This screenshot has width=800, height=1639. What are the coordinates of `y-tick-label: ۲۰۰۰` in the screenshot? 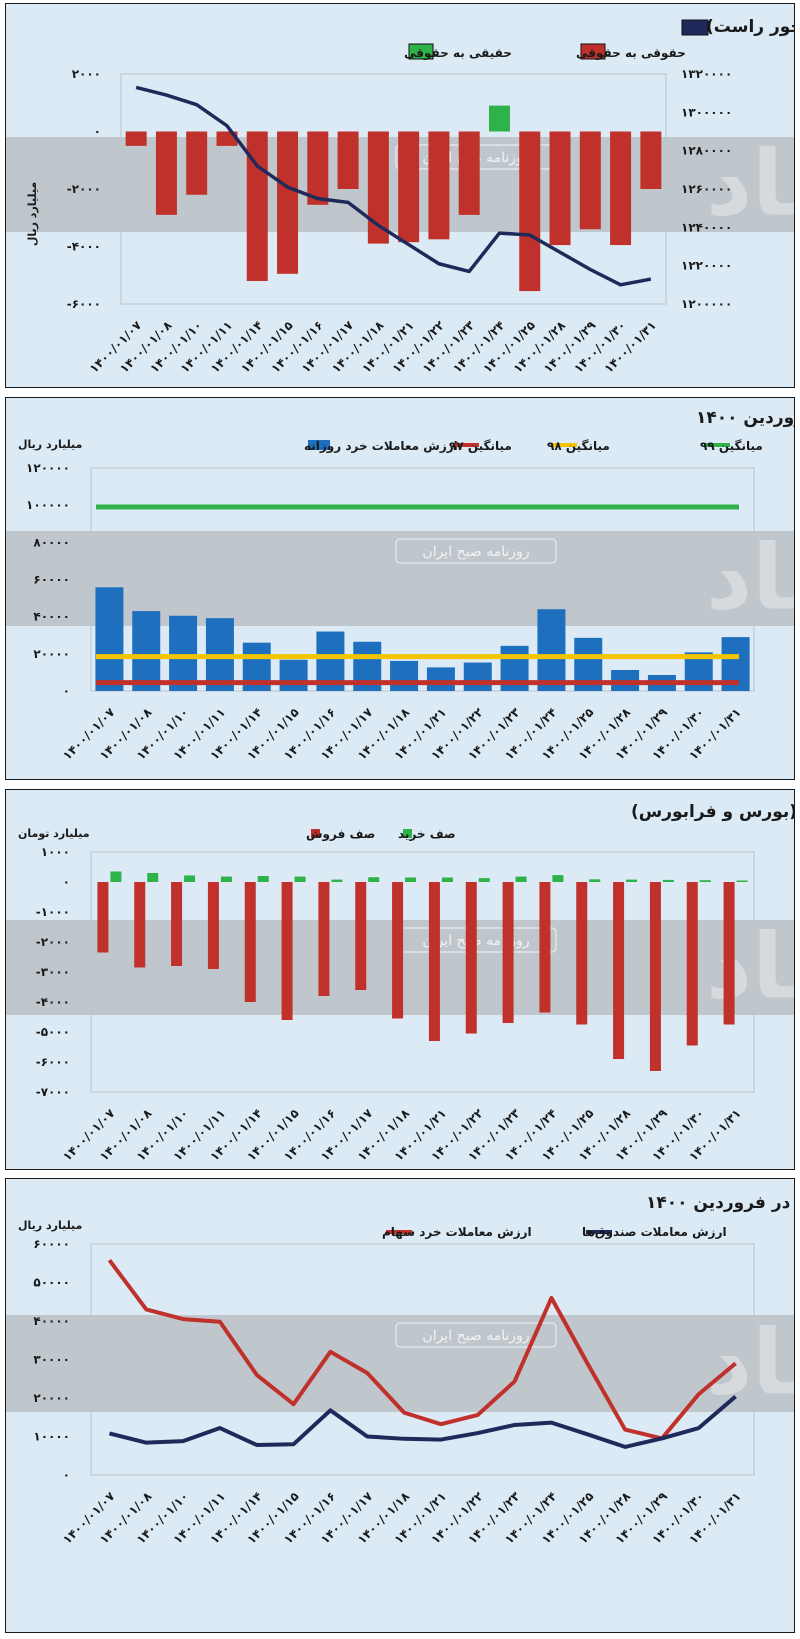 It's located at (86, 74).